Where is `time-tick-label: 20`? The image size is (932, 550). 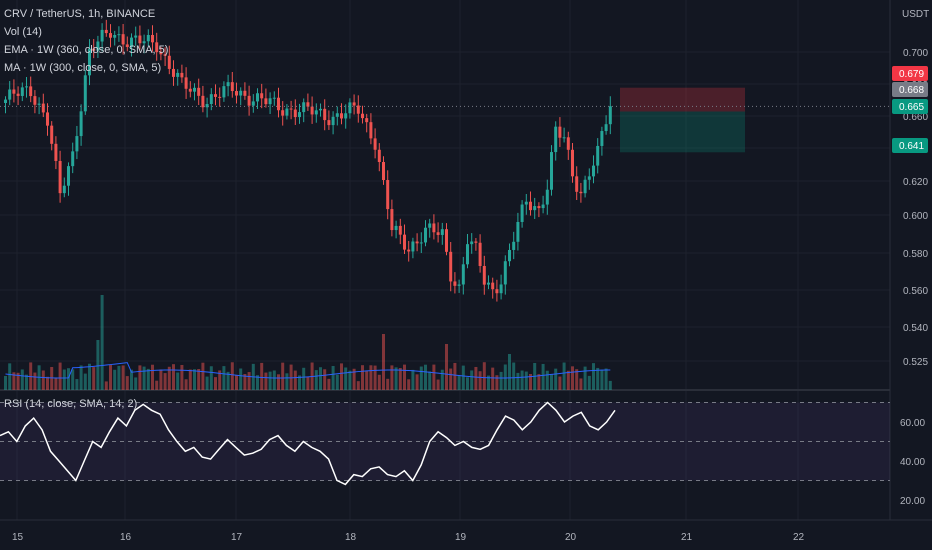 time-tick-label: 20 is located at coordinates (571, 537).